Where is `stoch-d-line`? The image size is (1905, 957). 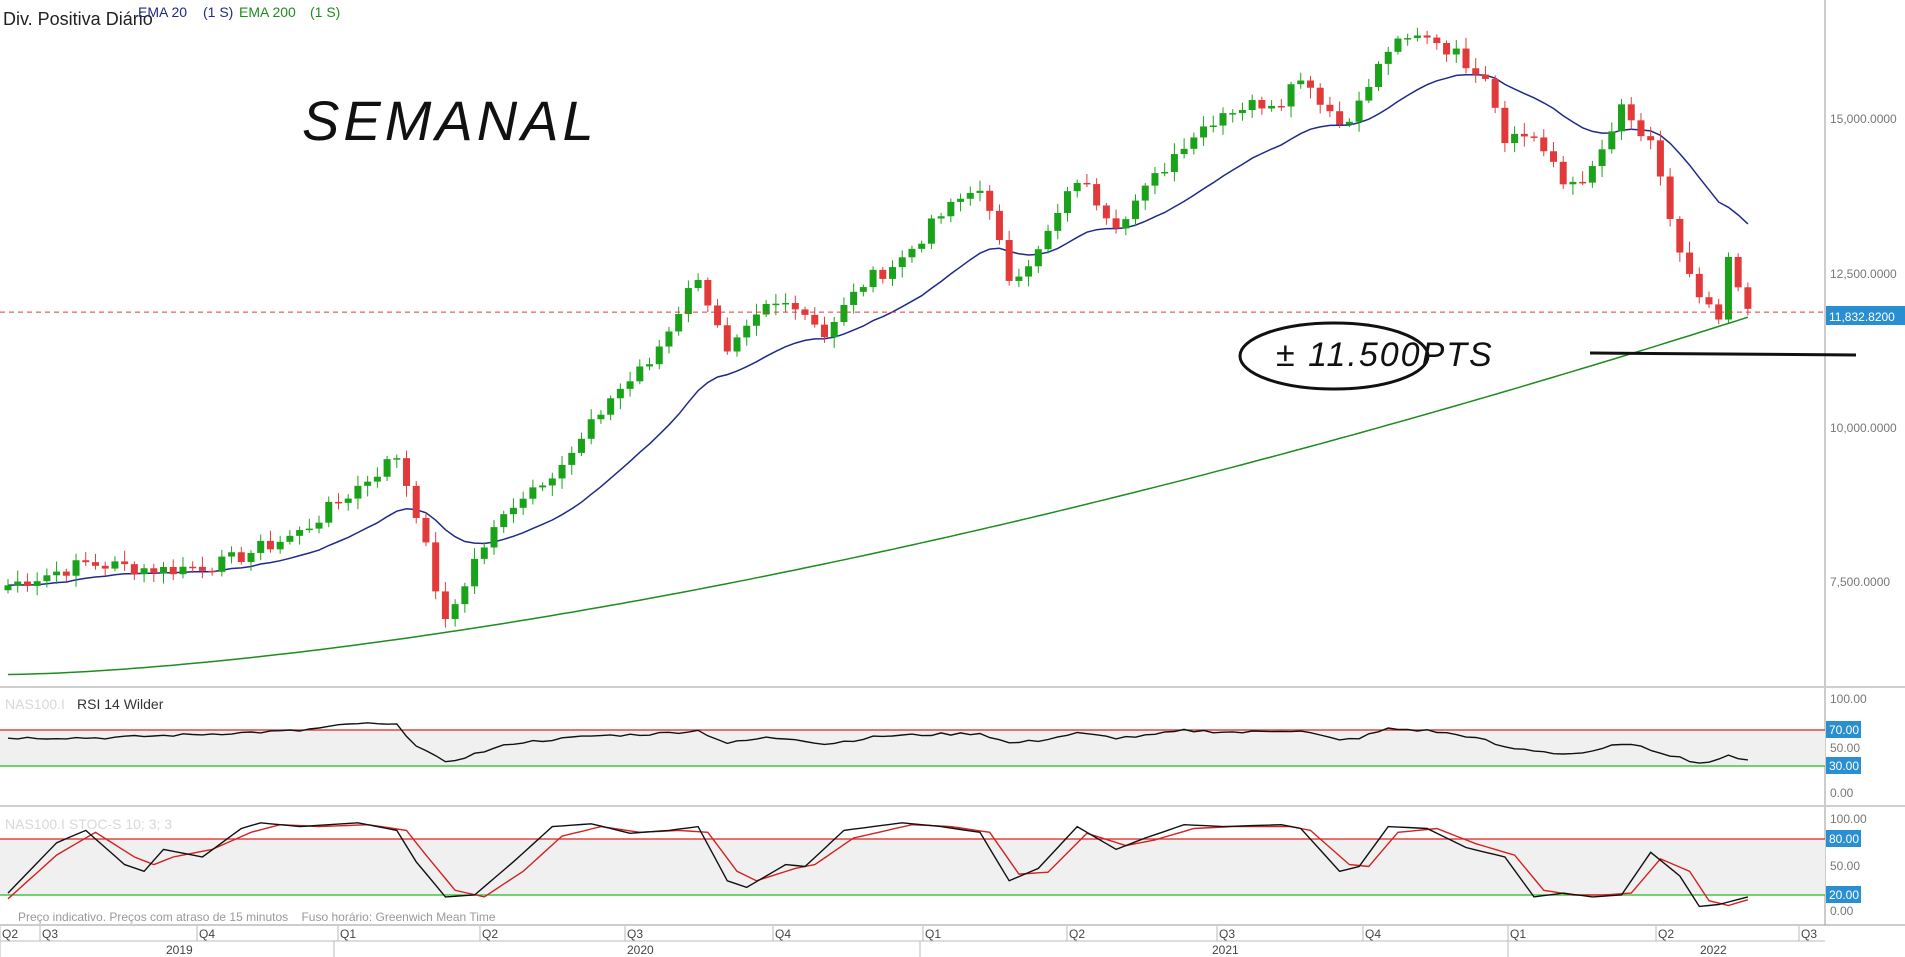
stoch-d-line is located at coordinates (878, 865).